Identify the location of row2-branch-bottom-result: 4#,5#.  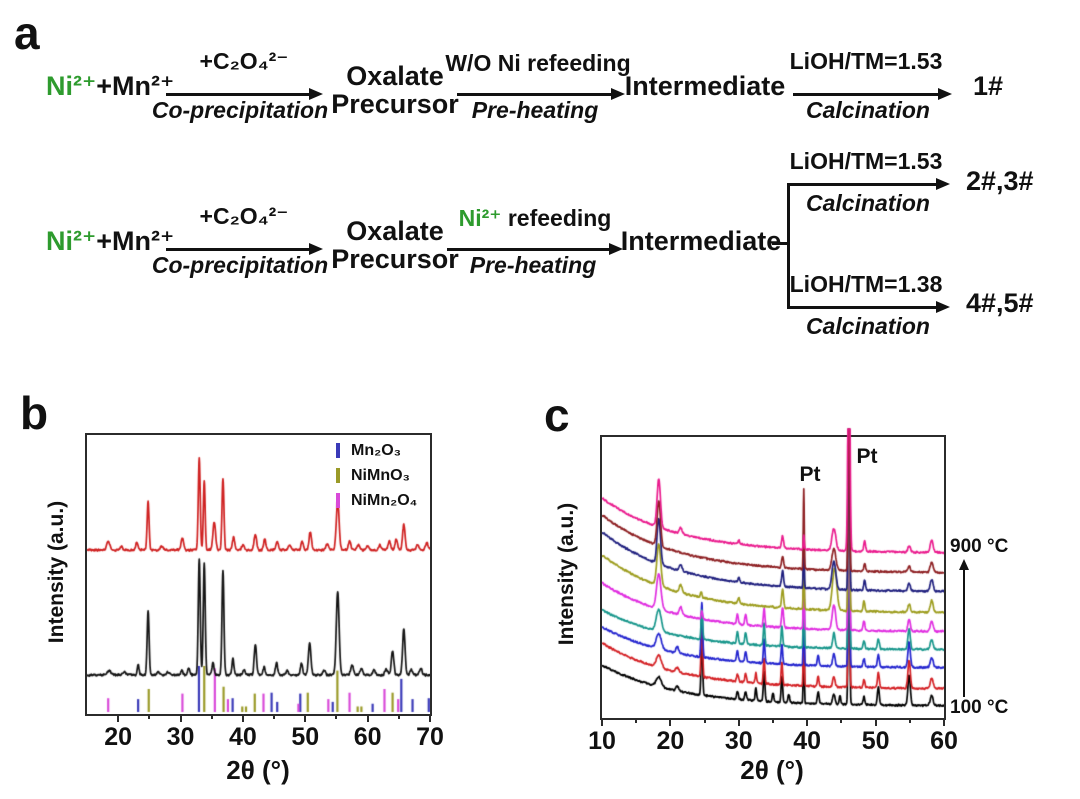
(1000, 303).